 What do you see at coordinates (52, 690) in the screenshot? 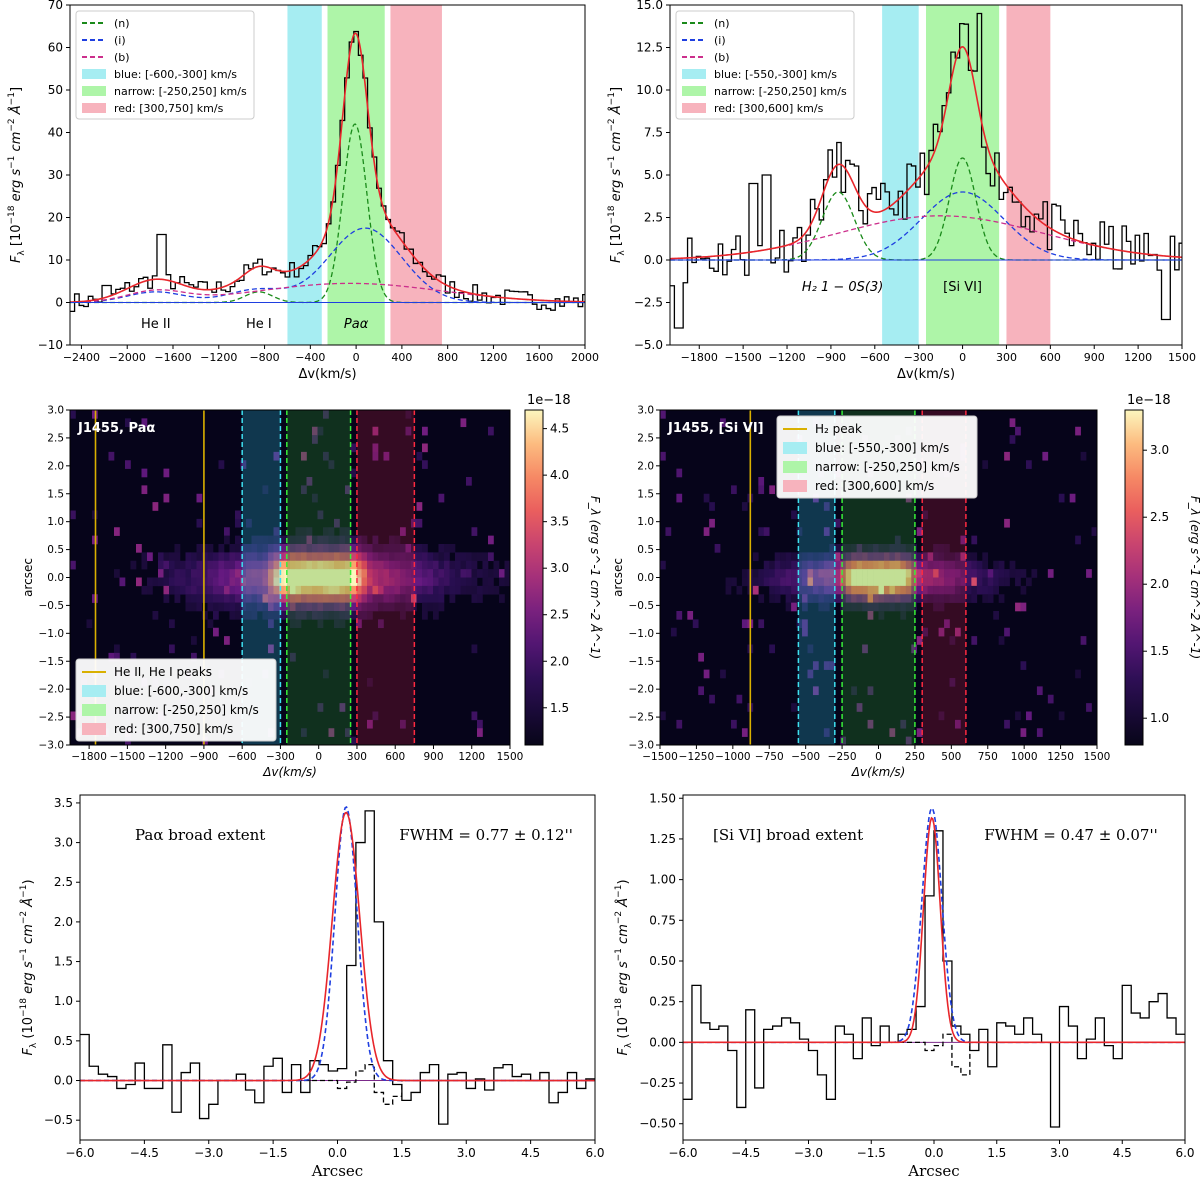
I see `y-tick-label: −2.0` at bounding box center [52, 690].